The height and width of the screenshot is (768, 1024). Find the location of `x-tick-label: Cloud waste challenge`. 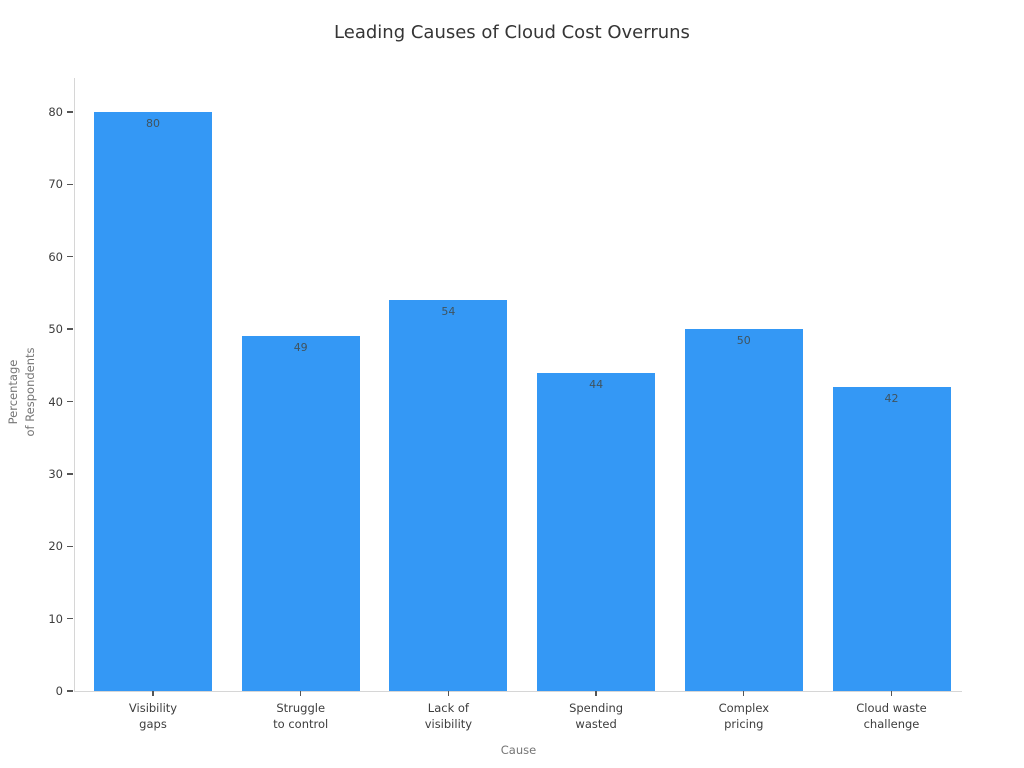

x-tick-label: Cloud waste challenge is located at coordinates (891, 716).